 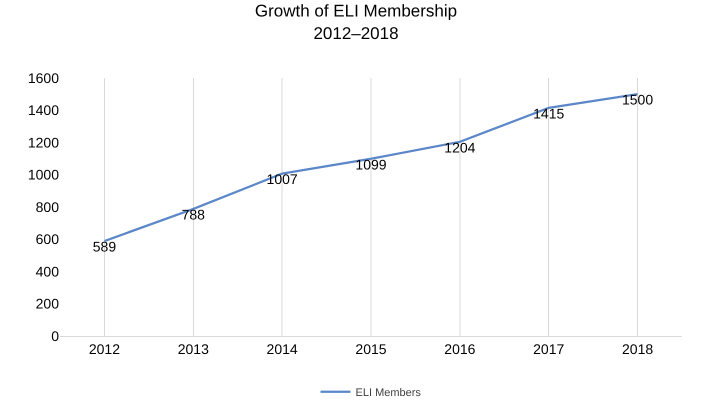 I want to click on x-tick-label: 2012, so click(x=104, y=348).